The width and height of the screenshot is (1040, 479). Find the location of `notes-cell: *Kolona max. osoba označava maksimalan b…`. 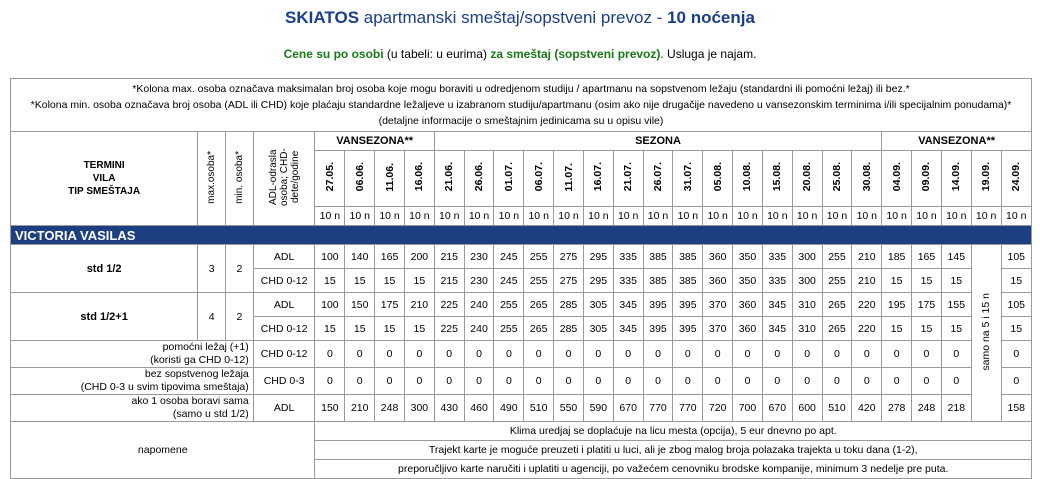

notes-cell: *Kolona max. osoba označava maksimalan b… is located at coordinates (521, 105).